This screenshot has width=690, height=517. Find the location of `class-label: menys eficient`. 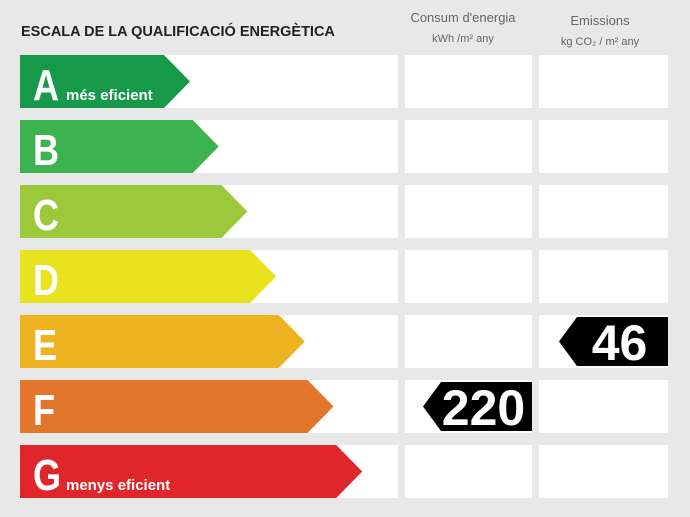

class-label: menys eficient is located at coordinates (118, 485).